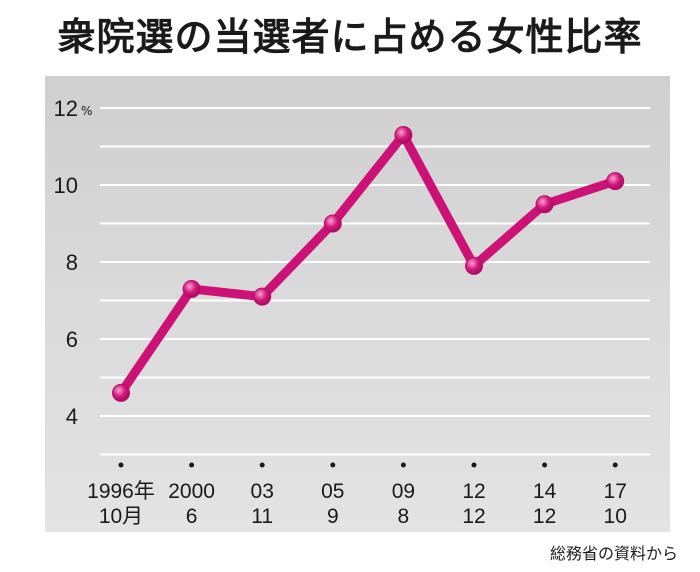  What do you see at coordinates (262, 491) in the screenshot?
I see `x-tick-label-top: 03` at bounding box center [262, 491].